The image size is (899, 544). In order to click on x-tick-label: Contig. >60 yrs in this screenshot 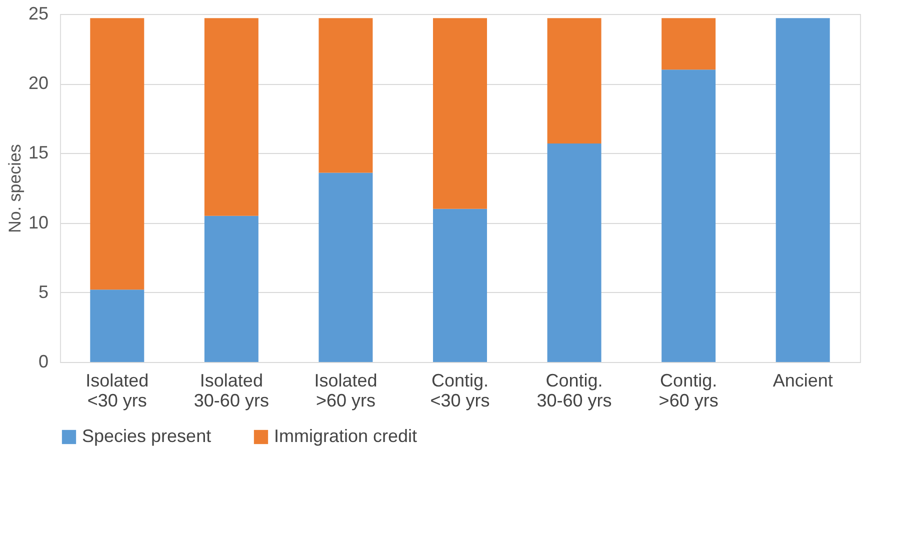, I will do `click(688, 390)`.